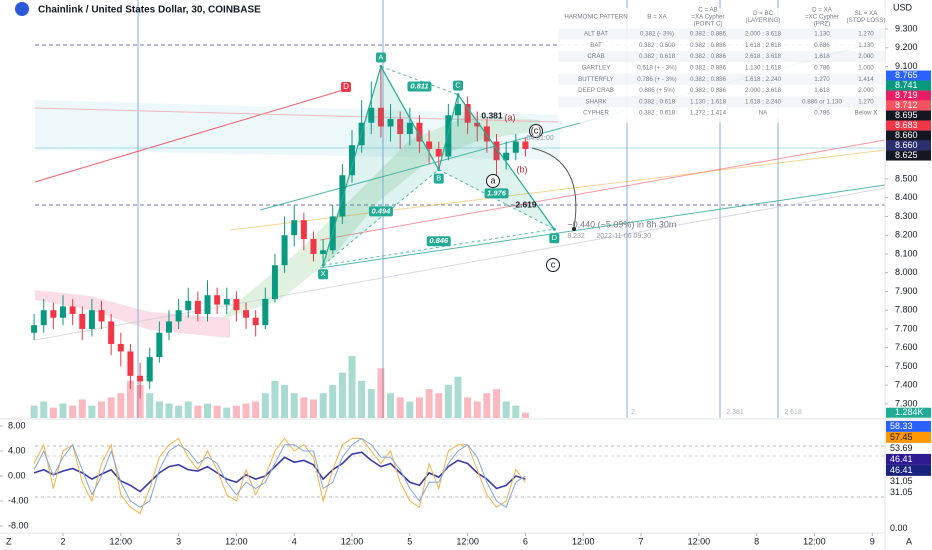  I want to click on table-cell: BAT, so click(596, 45).